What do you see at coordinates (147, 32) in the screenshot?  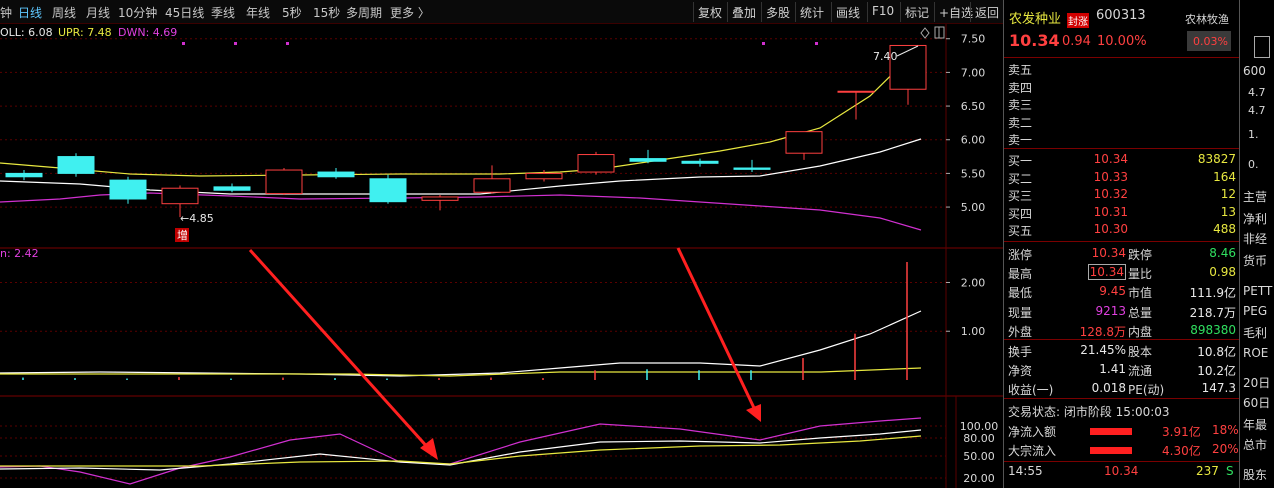 I see `dwn-label: DWN: 4.69` at bounding box center [147, 32].